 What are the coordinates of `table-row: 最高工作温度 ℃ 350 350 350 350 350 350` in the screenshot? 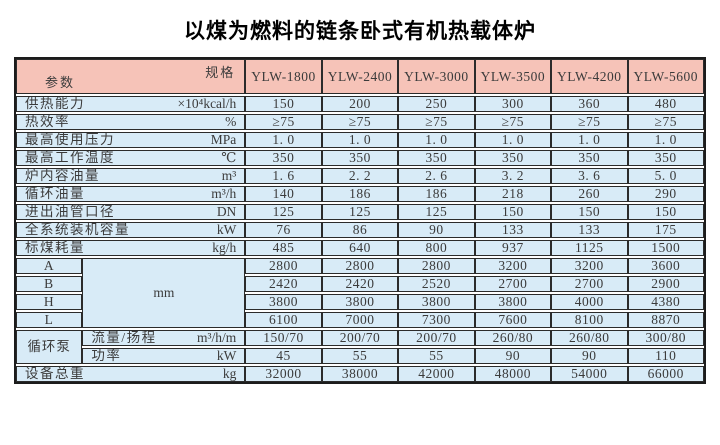 It's located at (360, 158).